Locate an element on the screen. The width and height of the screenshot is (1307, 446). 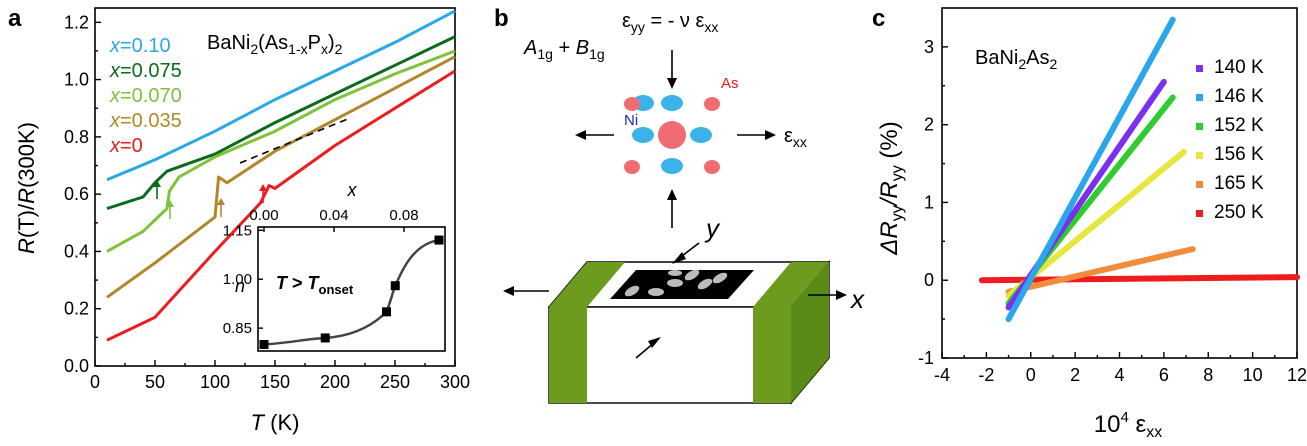
panel-label-a: a is located at coordinates (15, 18).